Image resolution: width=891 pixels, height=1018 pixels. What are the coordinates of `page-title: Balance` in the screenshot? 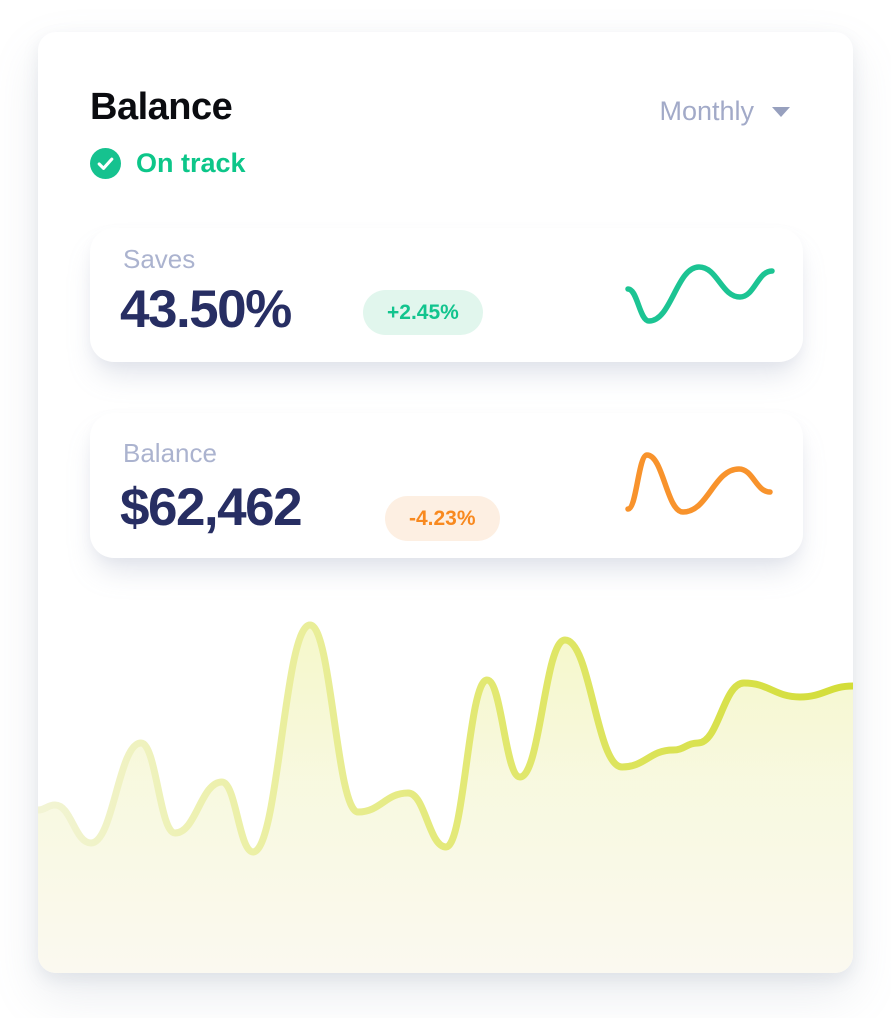 It's located at (161, 107).